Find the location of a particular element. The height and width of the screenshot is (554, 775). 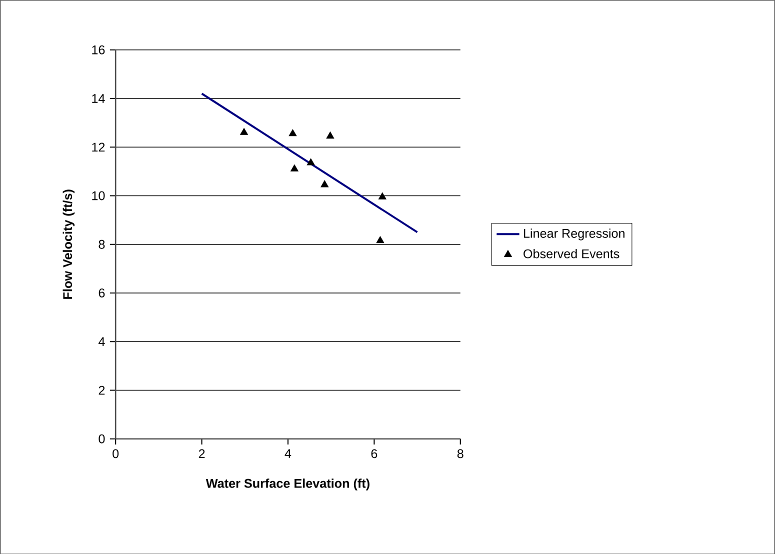

y-tick-label: 16 is located at coordinates (98, 49).